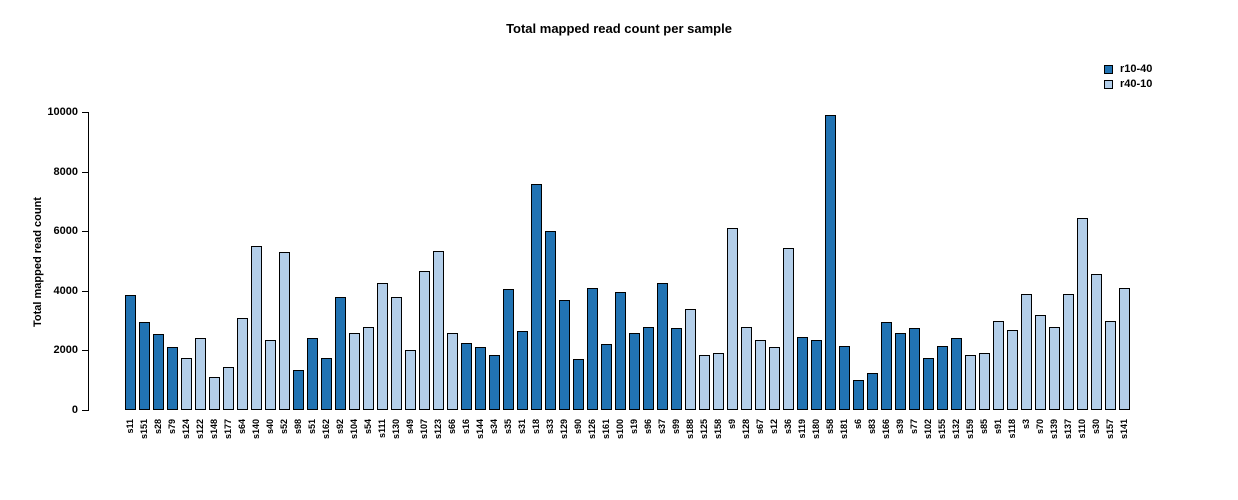  What do you see at coordinates (998, 365) in the screenshot?
I see `bar-s91` at bounding box center [998, 365].